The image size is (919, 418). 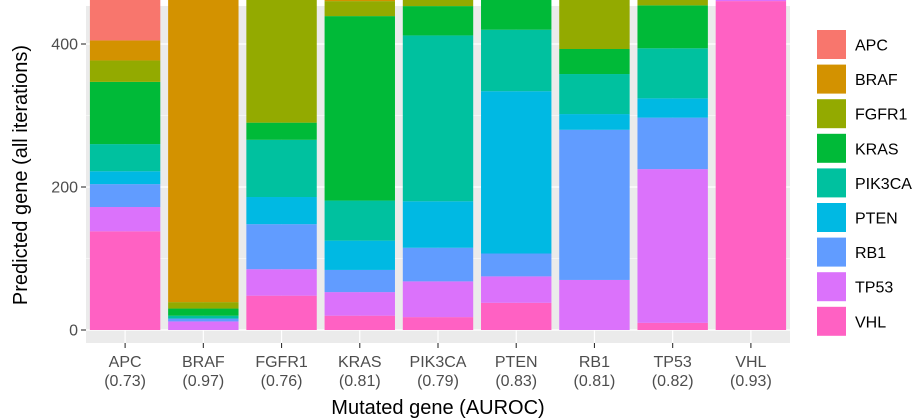 What do you see at coordinates (125, 20) in the screenshot?
I see `bar-segment-apc-apc` at bounding box center [125, 20].